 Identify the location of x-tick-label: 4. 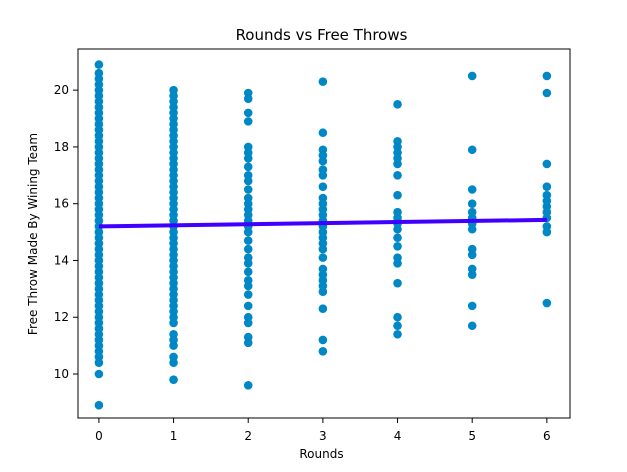
(398, 436).